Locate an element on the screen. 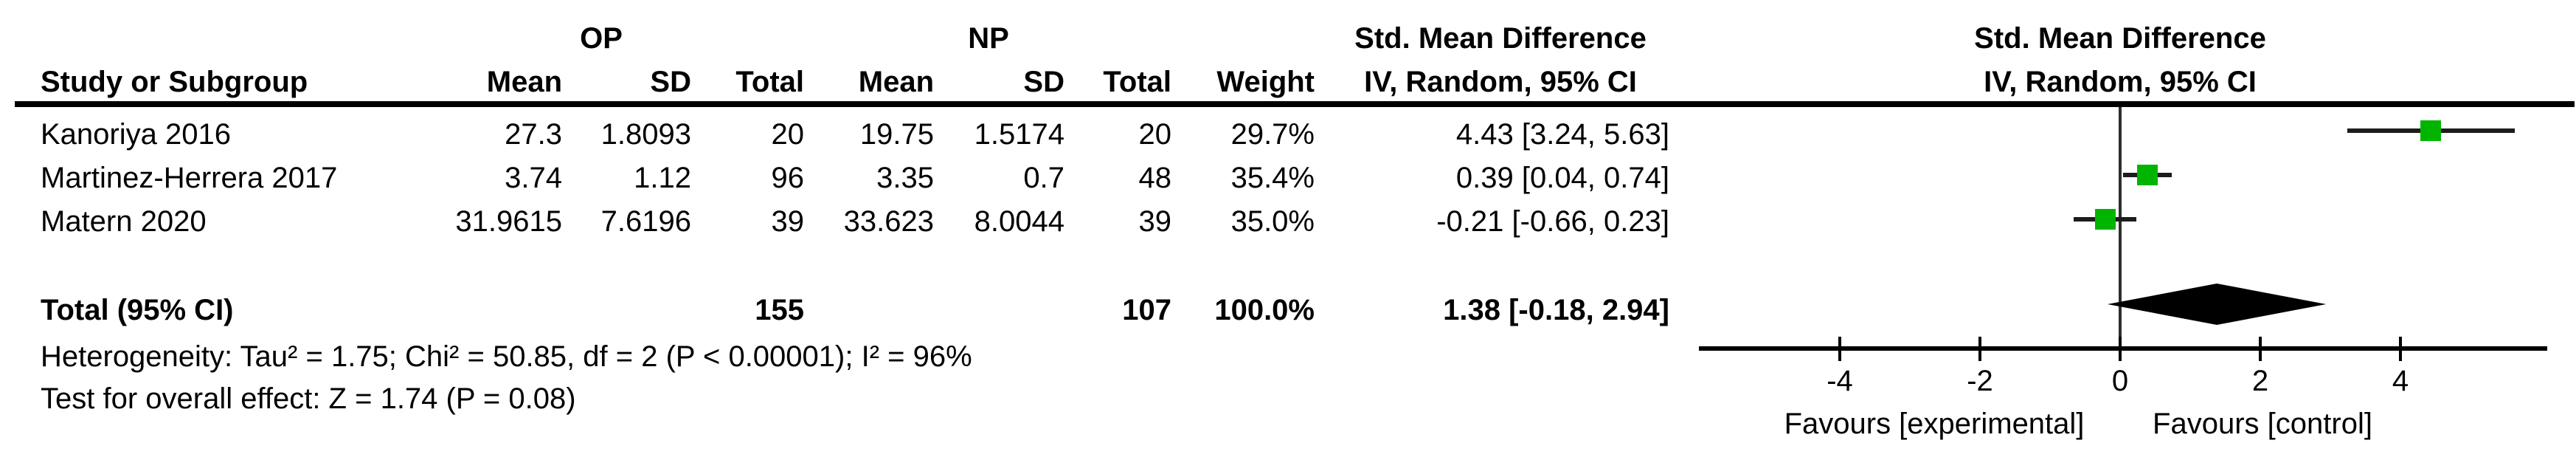  column-header-sd2: SD is located at coordinates (1043, 82).